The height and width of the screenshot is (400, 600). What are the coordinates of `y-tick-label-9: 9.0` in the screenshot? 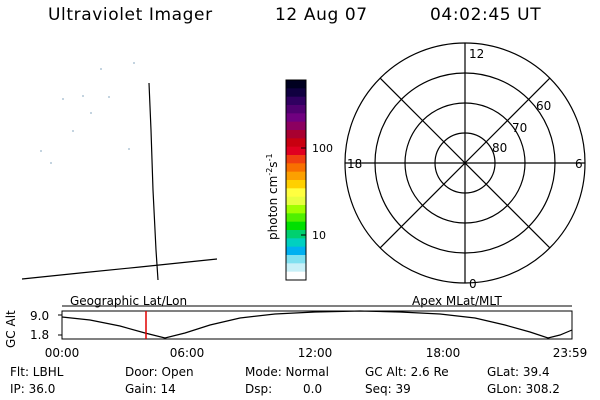 It's located at (40, 316).